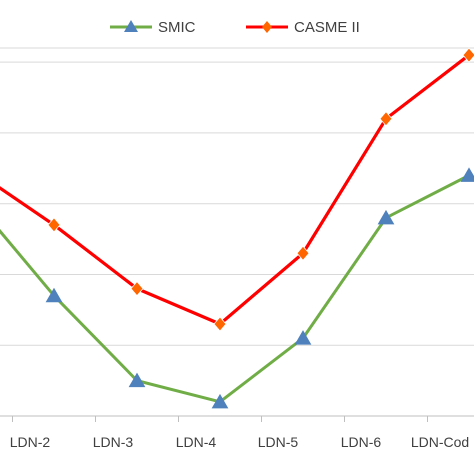 This screenshot has width=474, height=474. What do you see at coordinates (440, 442) in the screenshot?
I see `x-tick-label: LDN-Cod` at bounding box center [440, 442].